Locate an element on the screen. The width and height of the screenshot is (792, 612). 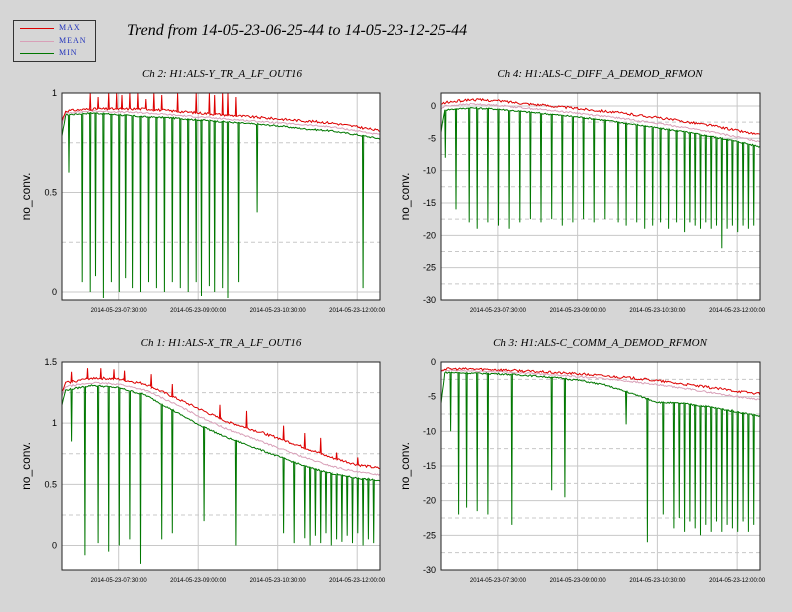
legend-swatch-max is located at coordinates (37, 28).